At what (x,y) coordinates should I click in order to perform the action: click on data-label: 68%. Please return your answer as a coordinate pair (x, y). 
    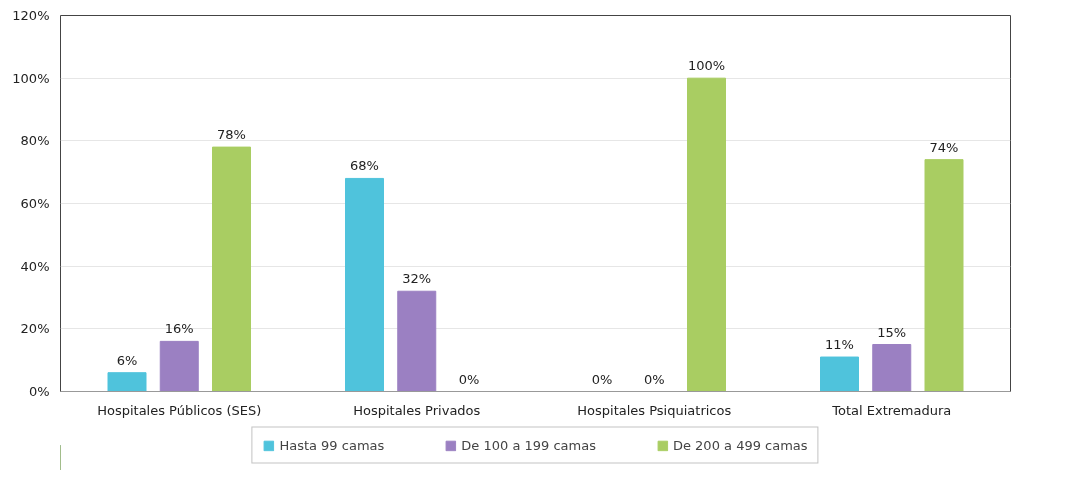
    Looking at the image, I should click on (364, 166).